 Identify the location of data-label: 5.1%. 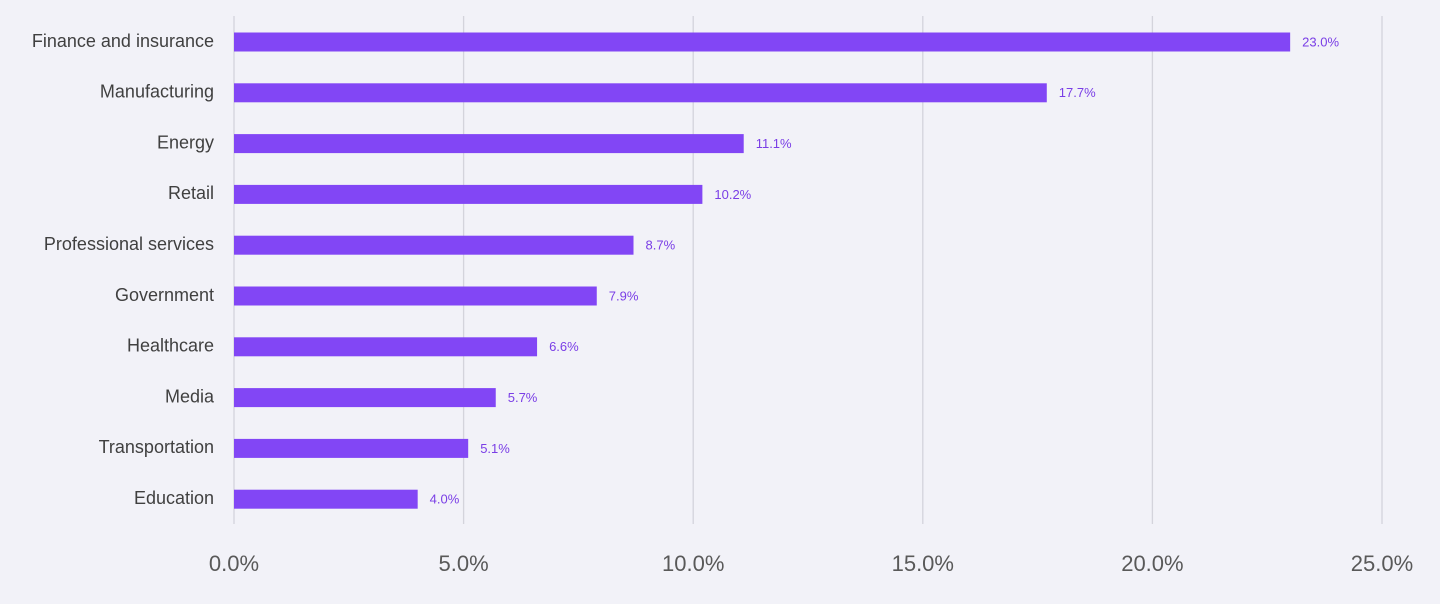
(495, 448).